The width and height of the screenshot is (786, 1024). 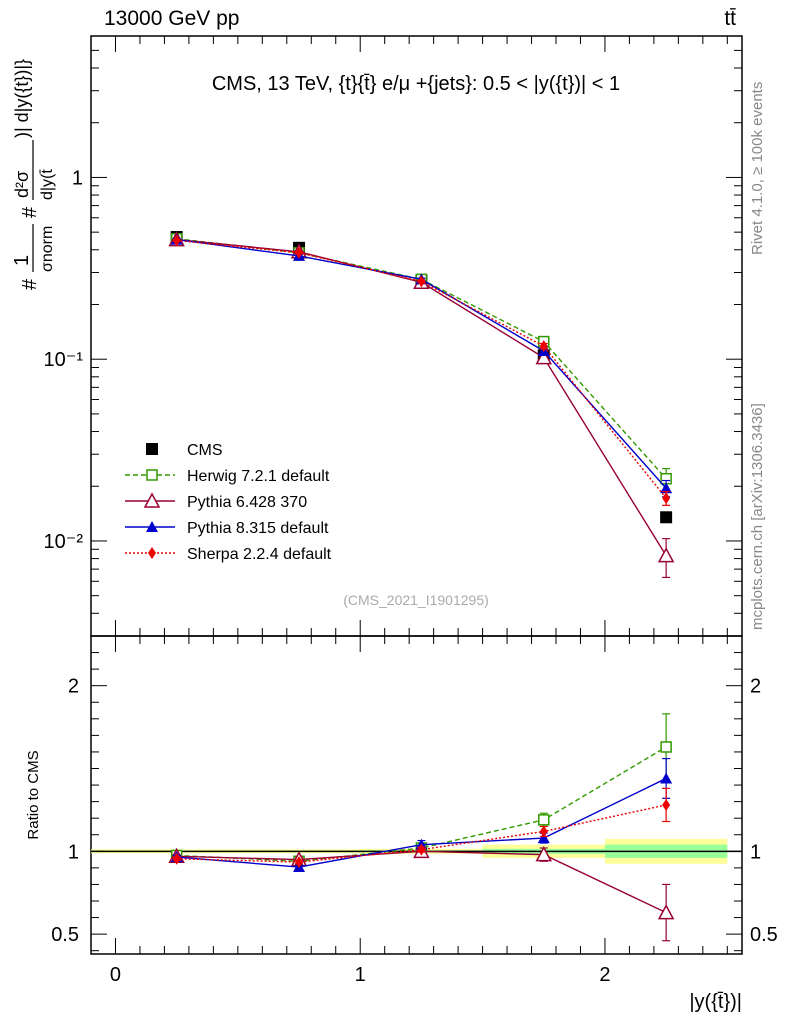 What do you see at coordinates (604, 975) in the screenshot?
I see `x-tick-label: 2` at bounding box center [604, 975].